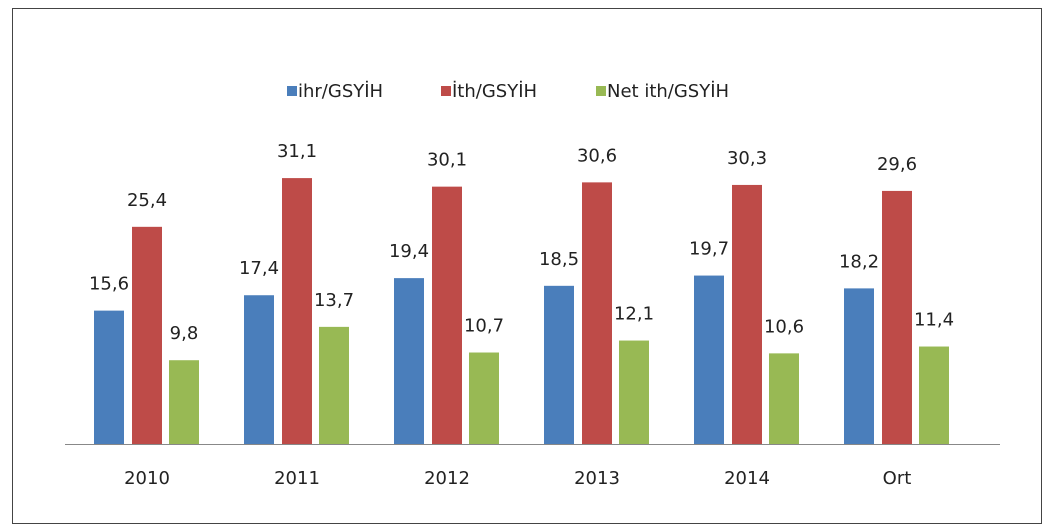  I want to click on value-label: 30,6, so click(597, 155).